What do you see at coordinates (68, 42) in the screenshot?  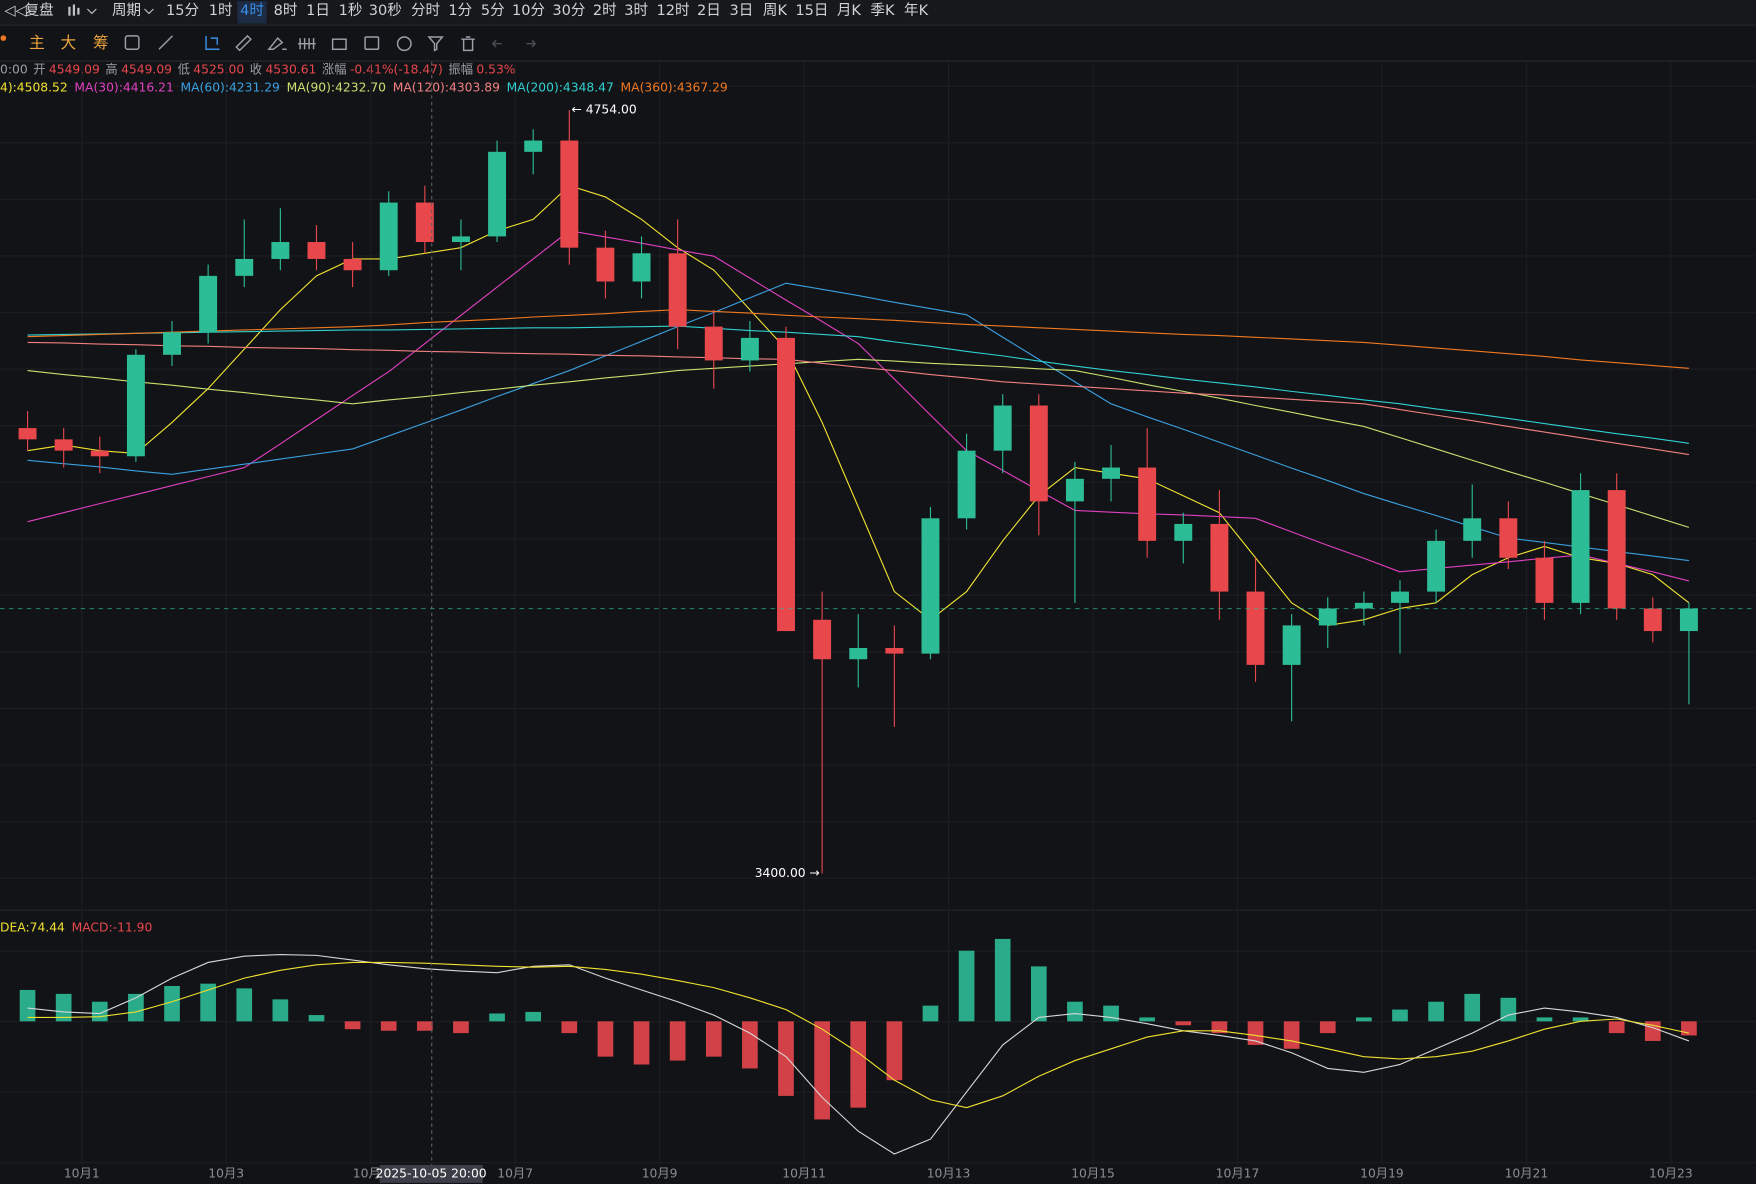 I see `indicator-button: 大` at bounding box center [68, 42].